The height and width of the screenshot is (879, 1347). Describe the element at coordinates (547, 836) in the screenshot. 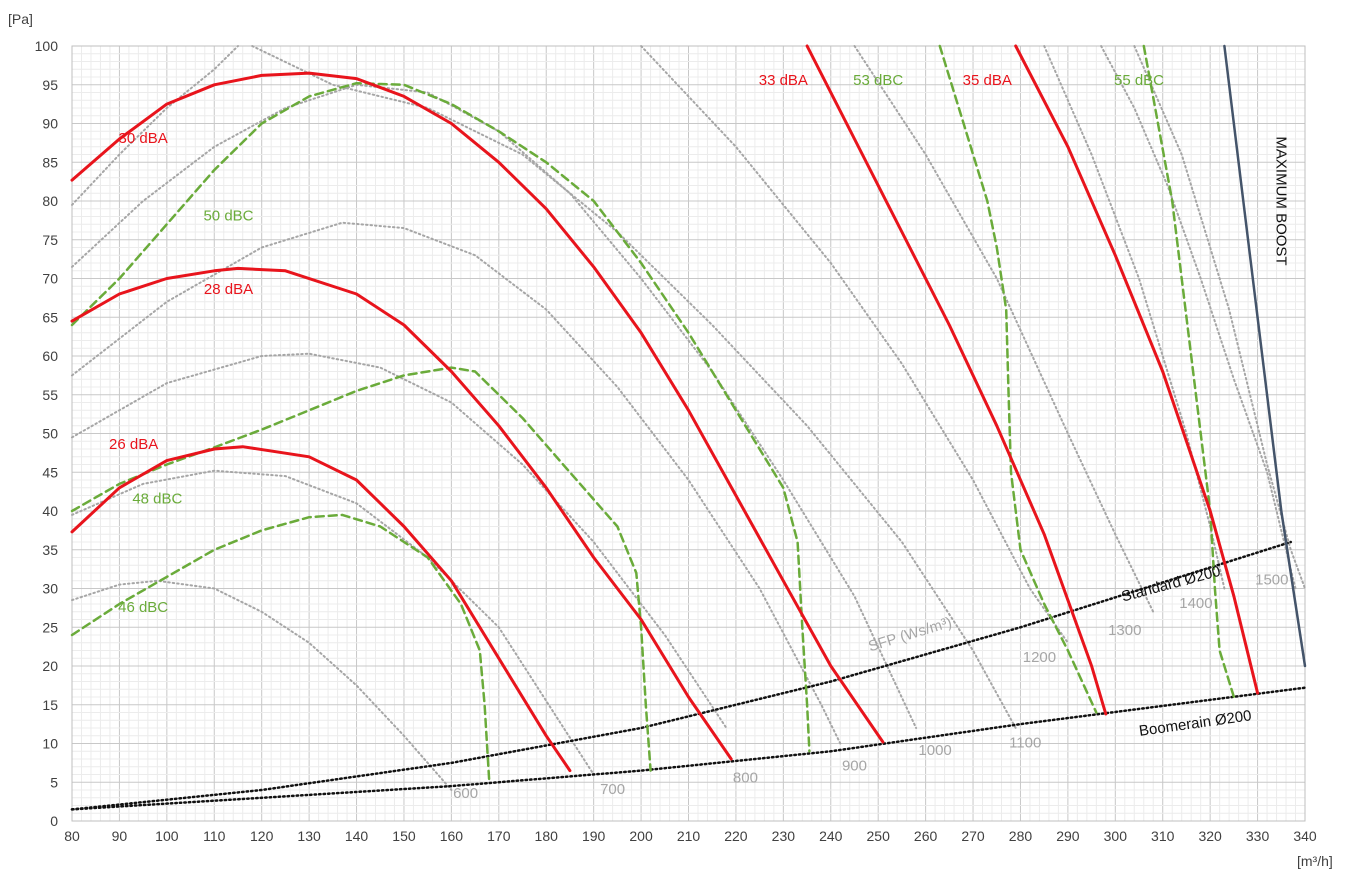

I see `x-tick-label: 180` at that location.